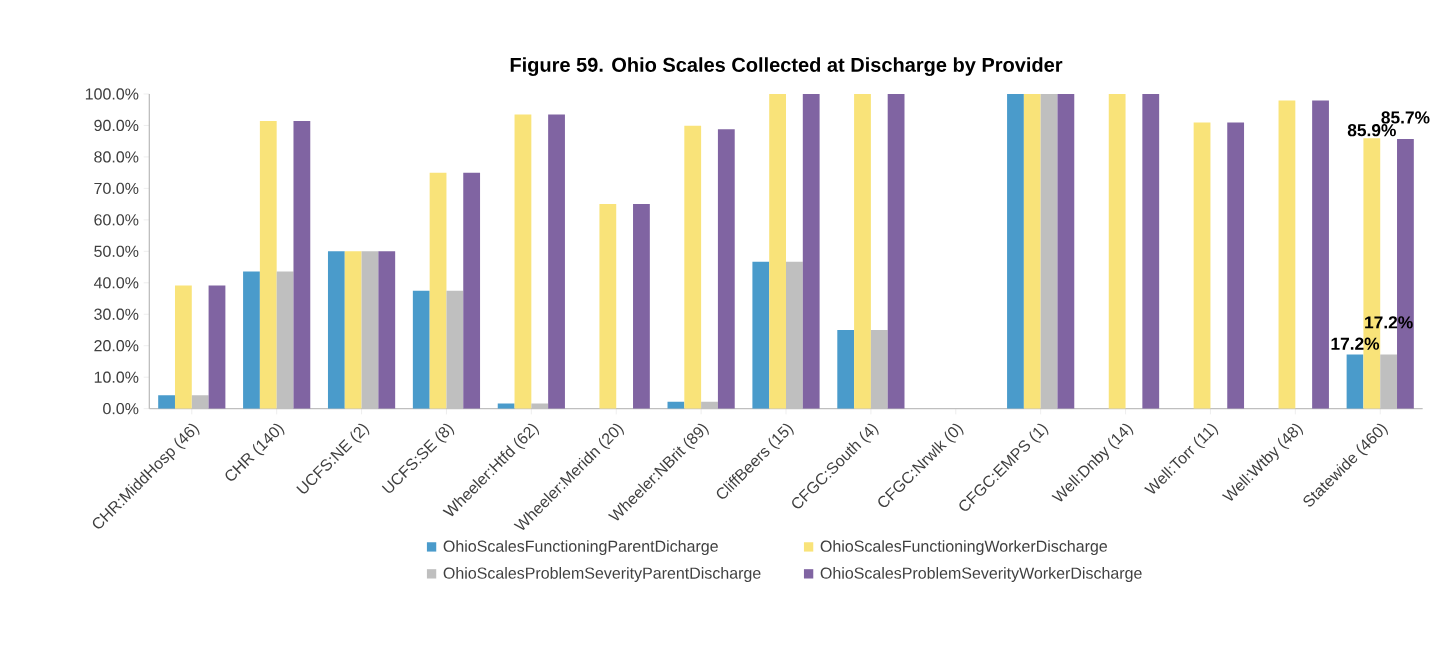 This screenshot has height=670, width=1456. Describe the element at coordinates (116, 125) in the screenshot. I see `y-tick-label: 90.0%` at that location.